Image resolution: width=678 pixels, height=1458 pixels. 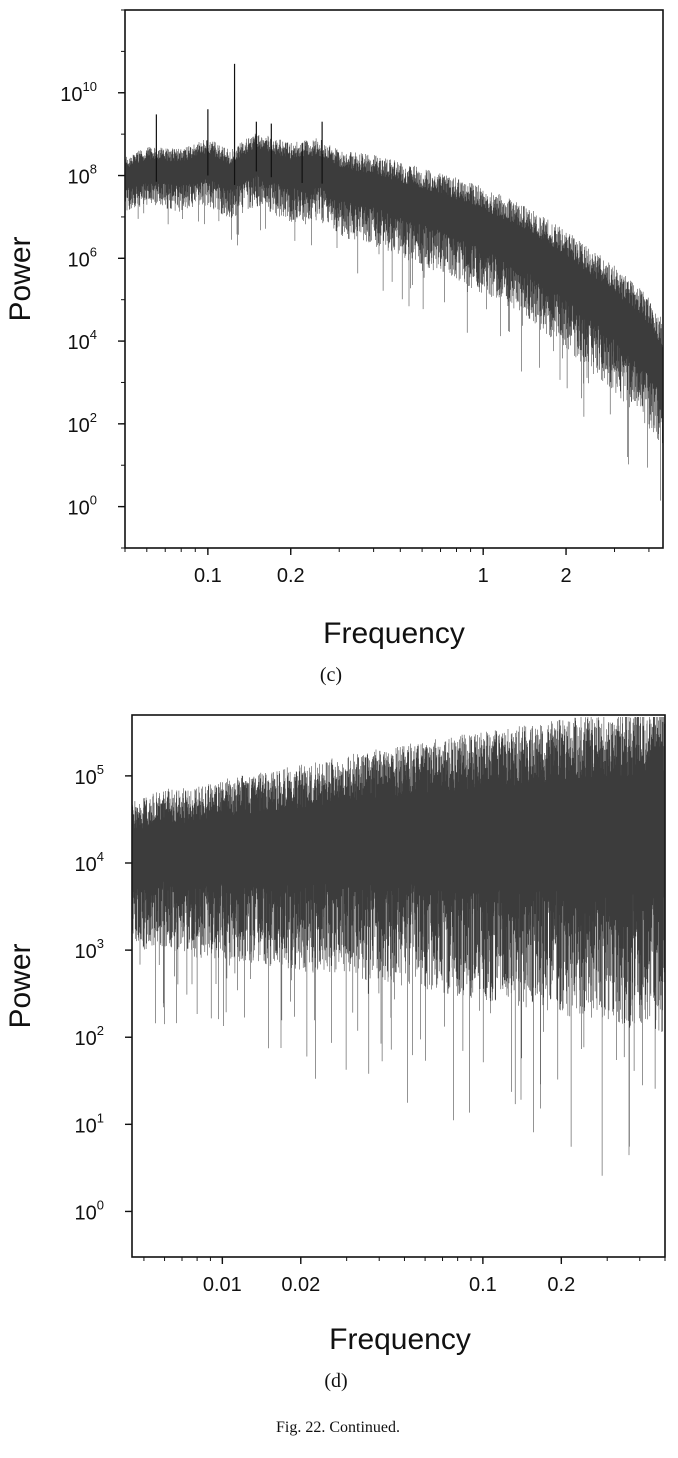 What do you see at coordinates (338, 1427) in the screenshot?
I see `figure-caption: Fig. 22. Continued.` at bounding box center [338, 1427].